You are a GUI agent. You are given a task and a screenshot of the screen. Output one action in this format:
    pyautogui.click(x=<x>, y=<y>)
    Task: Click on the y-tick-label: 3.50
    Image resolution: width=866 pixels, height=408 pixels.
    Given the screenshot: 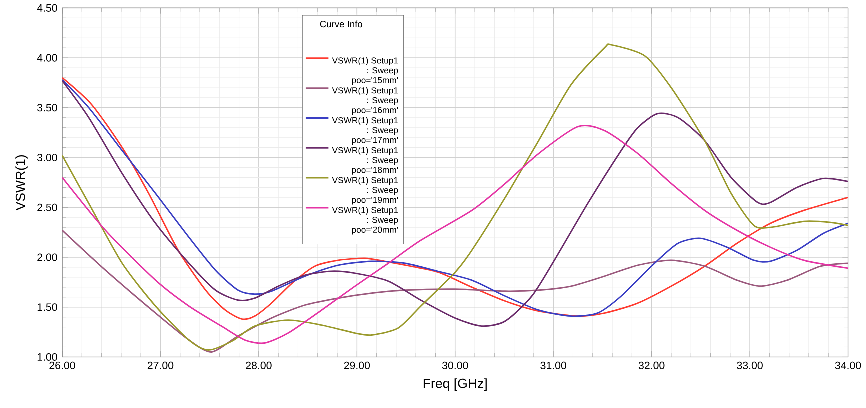 What is the action you would take?
    pyautogui.click(x=47, y=108)
    